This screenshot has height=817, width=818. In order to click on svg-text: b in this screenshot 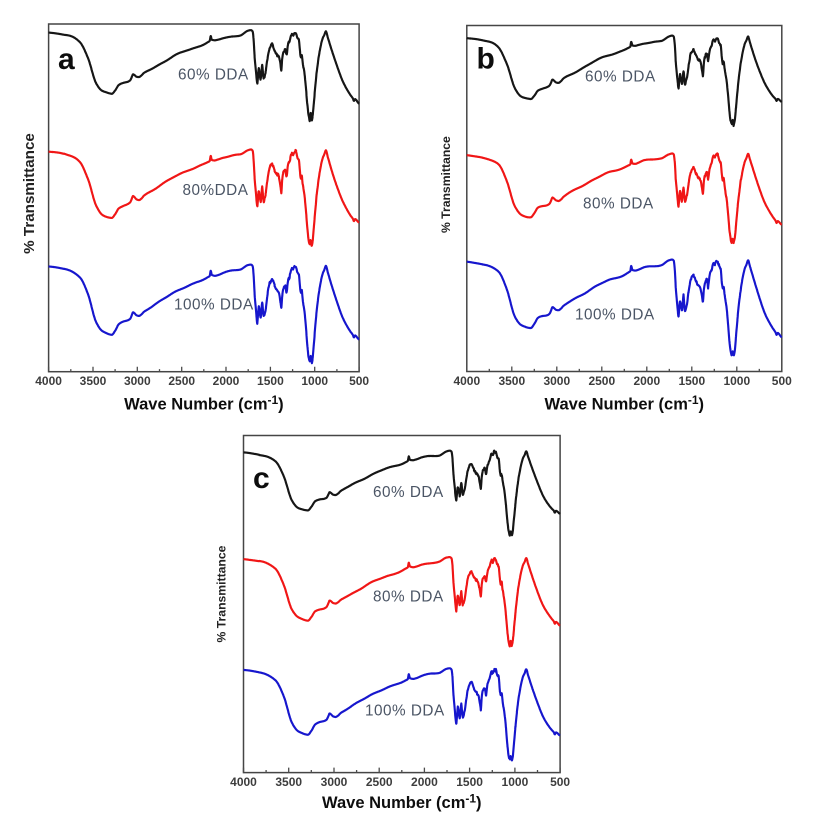, I will do `click(486, 59)`.